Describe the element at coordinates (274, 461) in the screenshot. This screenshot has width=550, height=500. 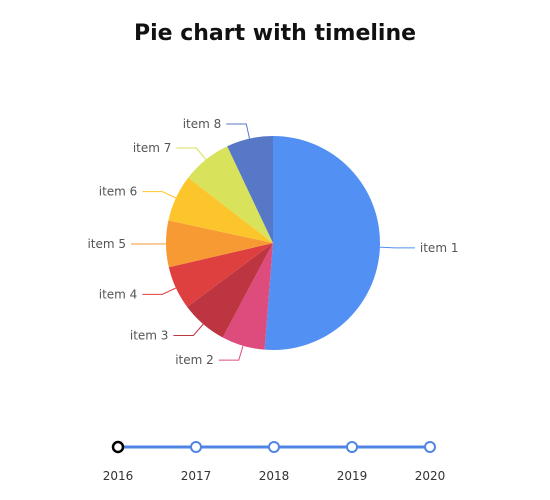
I see `timeline: 2016 2017 2018 2019 2020` at that location.